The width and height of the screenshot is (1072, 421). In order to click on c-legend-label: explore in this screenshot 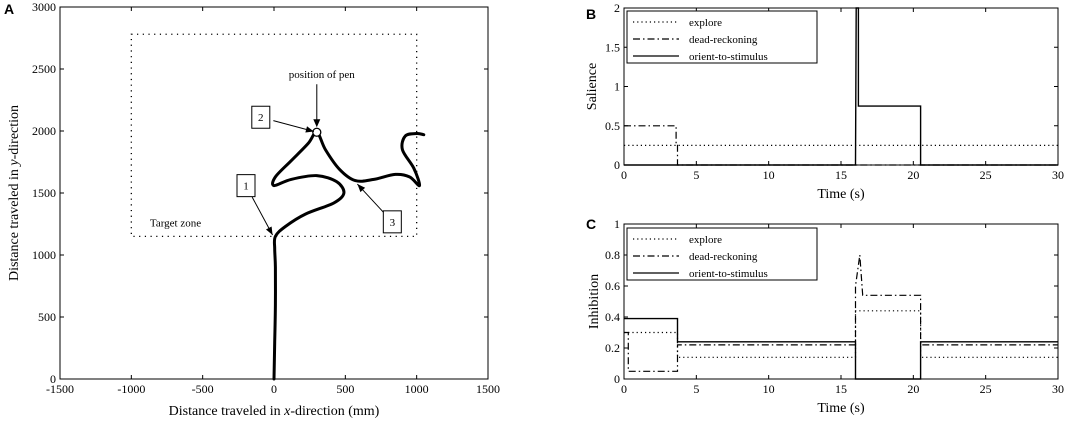, I will do `click(705, 240)`.